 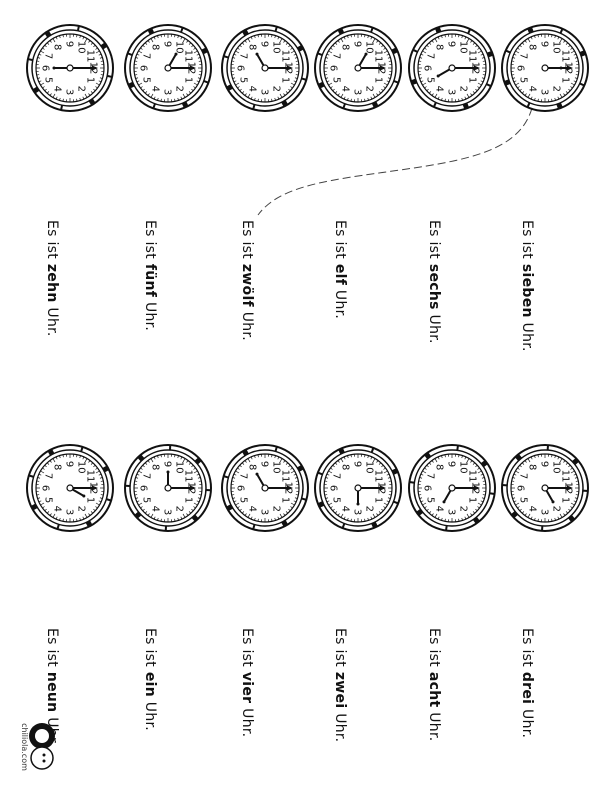 I want to click on time-sentence: Es ist vier Uhr., so click(x=247, y=682).